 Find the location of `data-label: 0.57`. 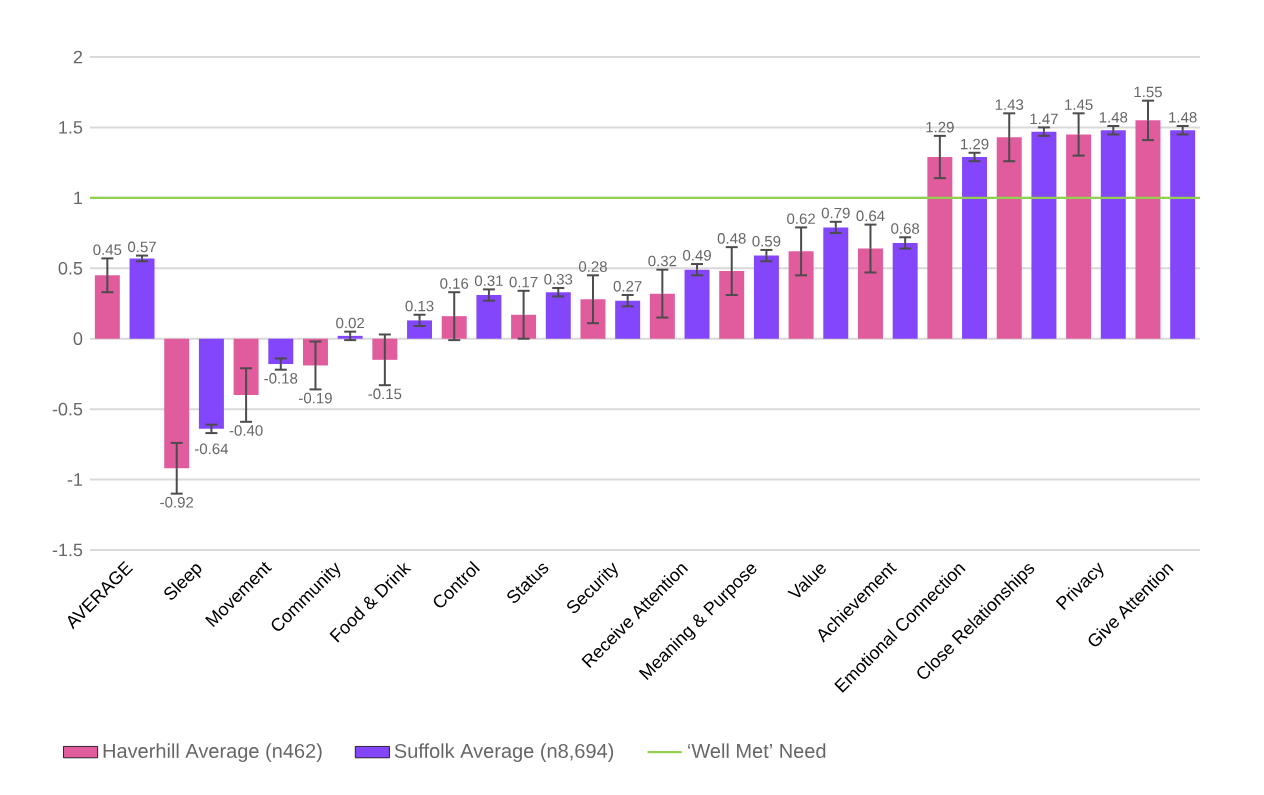

data-label: 0.57 is located at coordinates (142, 247).